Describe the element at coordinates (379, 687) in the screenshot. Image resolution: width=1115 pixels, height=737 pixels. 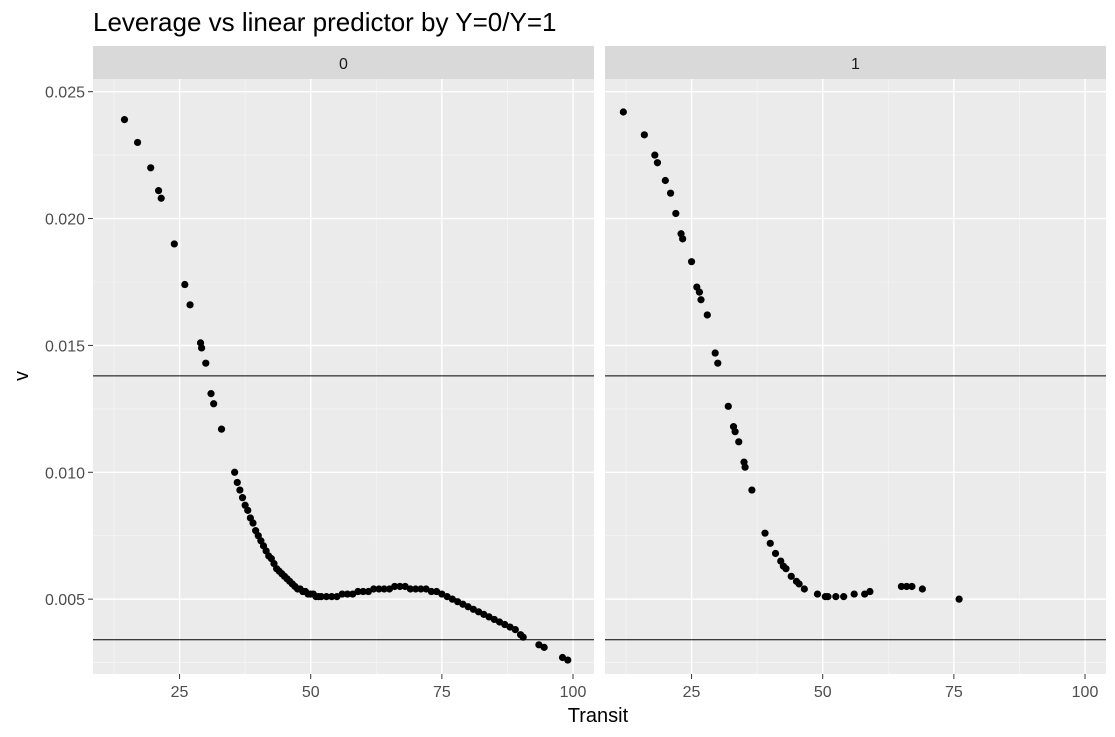
I see `x-axis-0: 25 50 75 100` at that location.